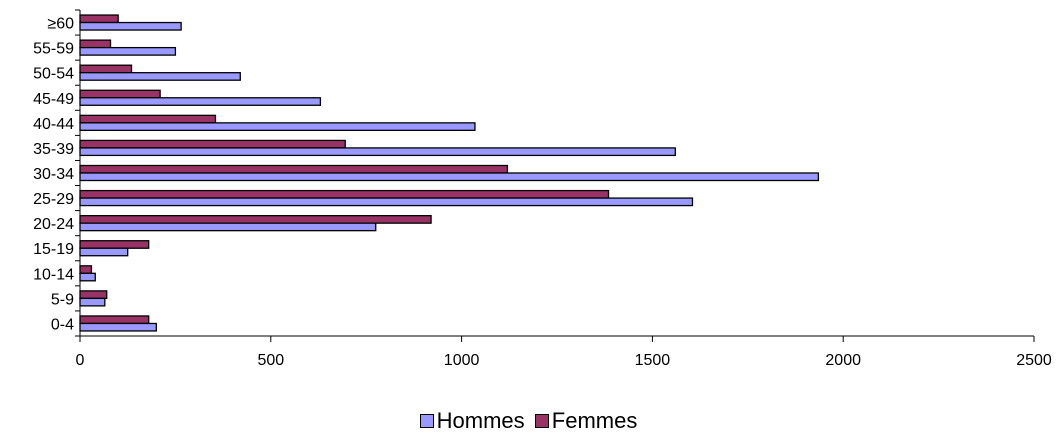 The height and width of the screenshot is (434, 1057). What do you see at coordinates (843, 360) in the screenshot?
I see `x-tick-label: 2000` at bounding box center [843, 360].